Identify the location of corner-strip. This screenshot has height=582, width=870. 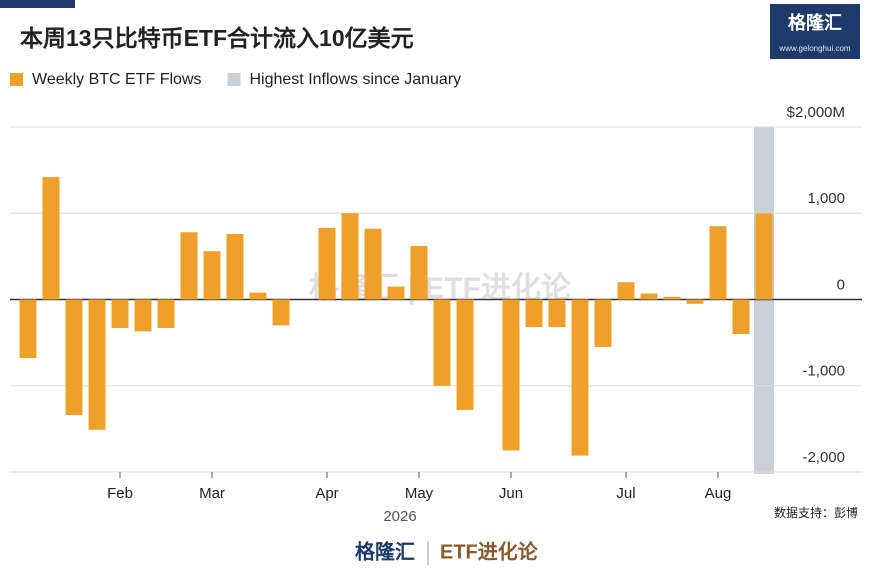
(37, 4).